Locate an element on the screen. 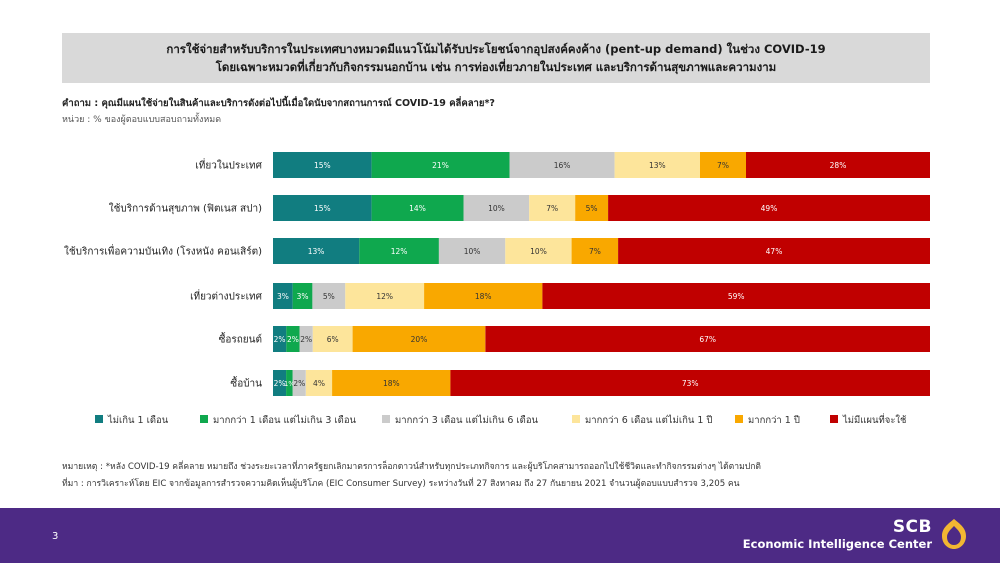 Image resolution: width=1000 pixels, height=563 pixels. category-label: ซื้อบ้าน is located at coordinates (246, 383).